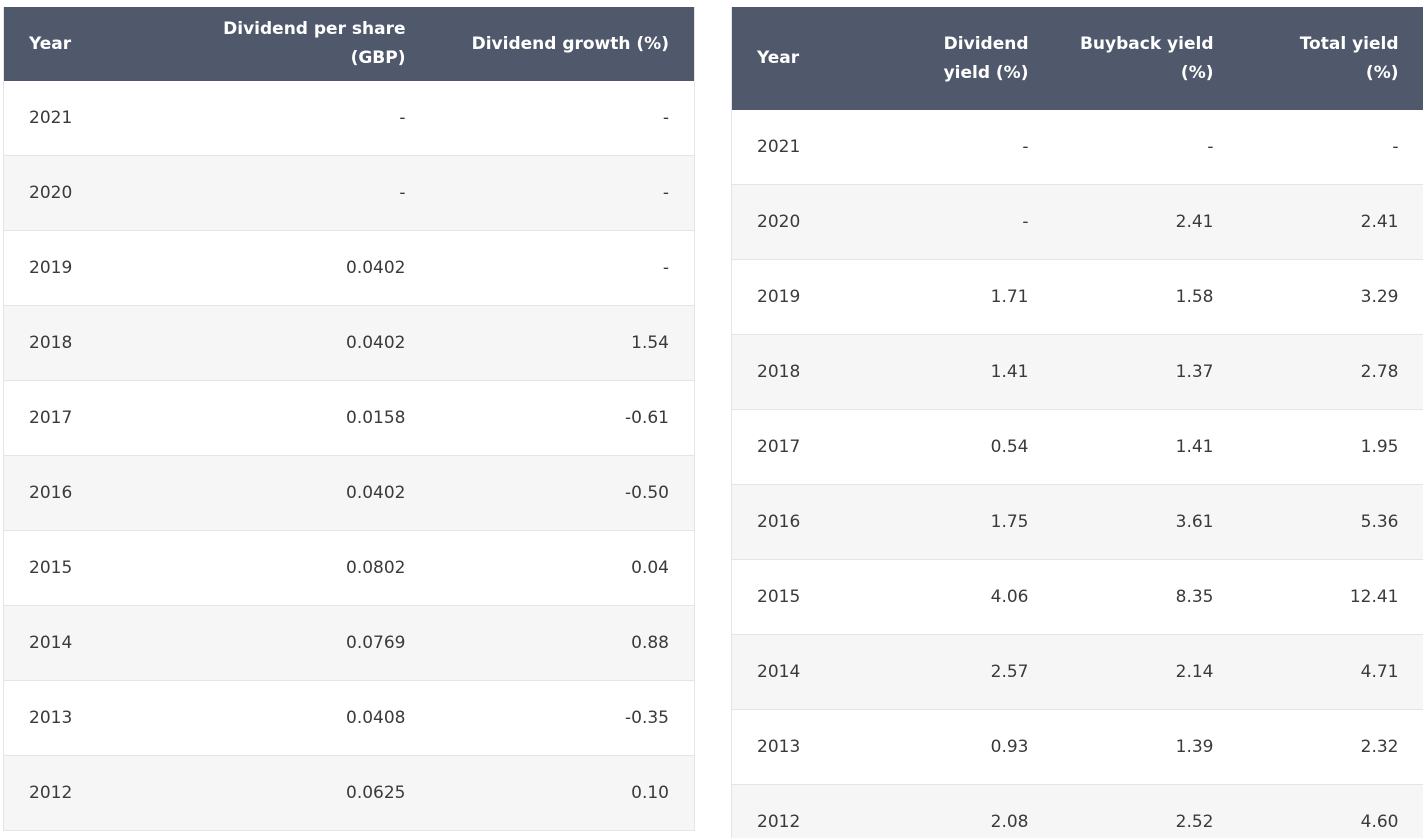 The height and width of the screenshot is (838, 1423). I want to click on total-yield-cell: 4.60, so click(1330, 811).